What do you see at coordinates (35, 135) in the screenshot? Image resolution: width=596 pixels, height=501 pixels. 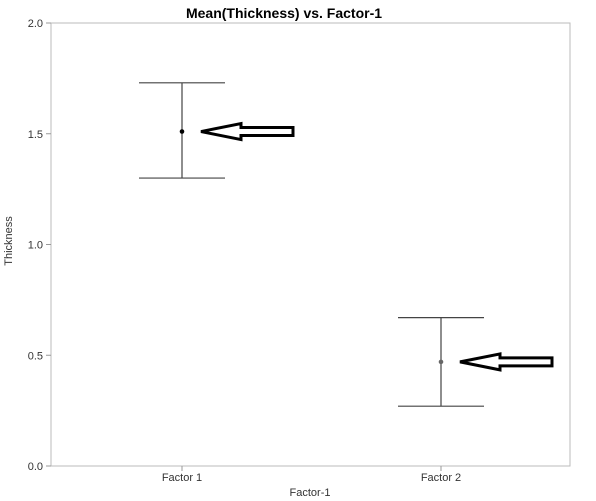 I see `y-tick-label: 1.5` at bounding box center [35, 135].